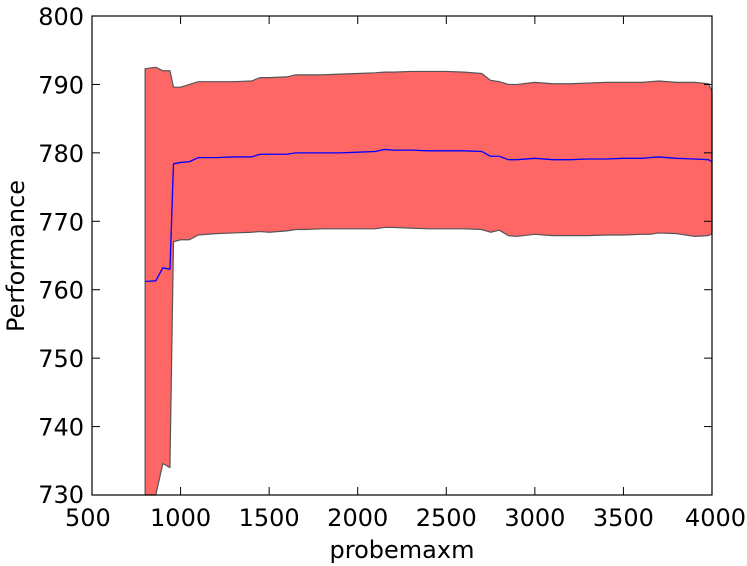 The width and height of the screenshot is (747, 566). Describe the element at coordinates (61, 17) in the screenshot. I see `y-tick-label: 800` at that location.